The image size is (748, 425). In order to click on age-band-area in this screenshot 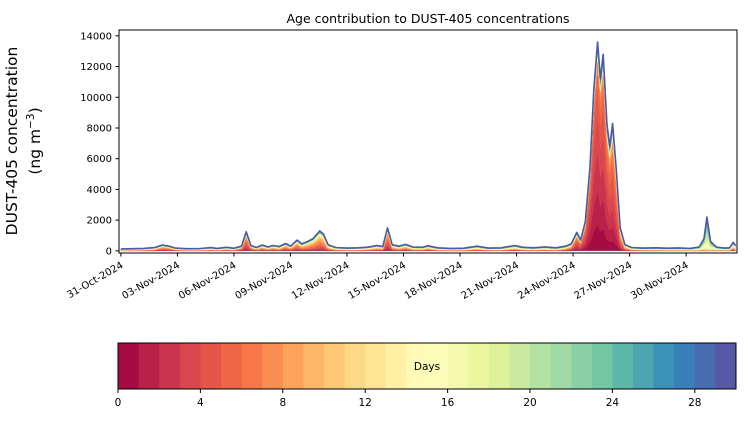, I will do `click(428, 219)`.